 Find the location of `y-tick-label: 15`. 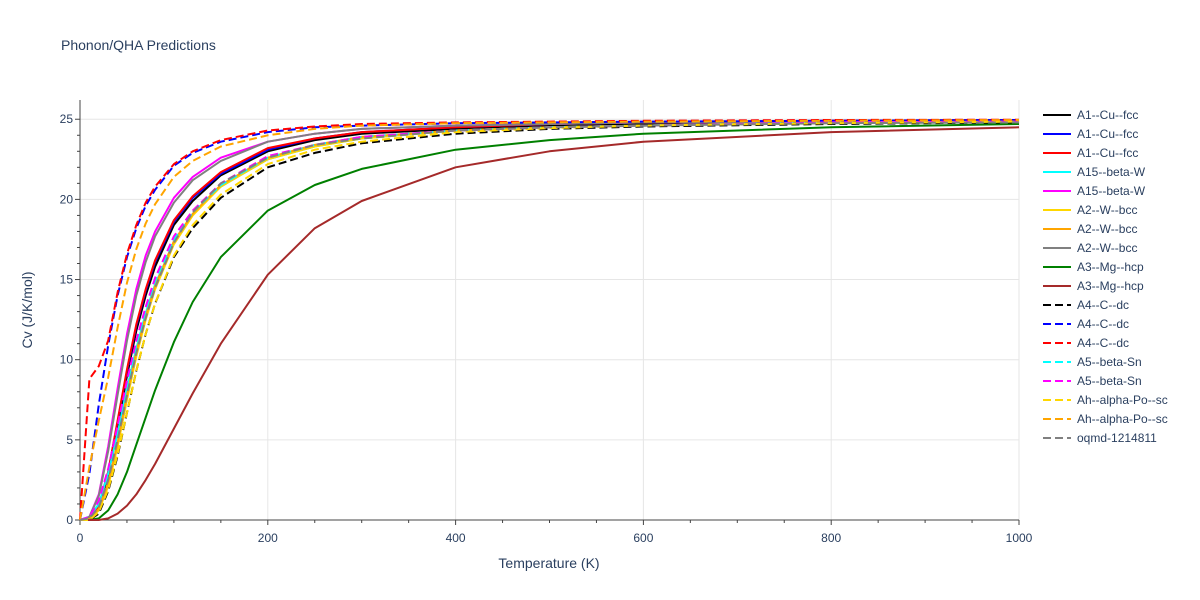

y-tick-label: 15 is located at coordinates (67, 280).